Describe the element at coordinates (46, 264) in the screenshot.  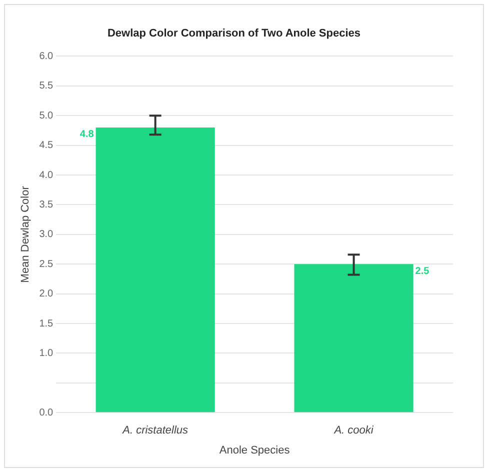
I see `y-tick-label: 2.5` at that location.